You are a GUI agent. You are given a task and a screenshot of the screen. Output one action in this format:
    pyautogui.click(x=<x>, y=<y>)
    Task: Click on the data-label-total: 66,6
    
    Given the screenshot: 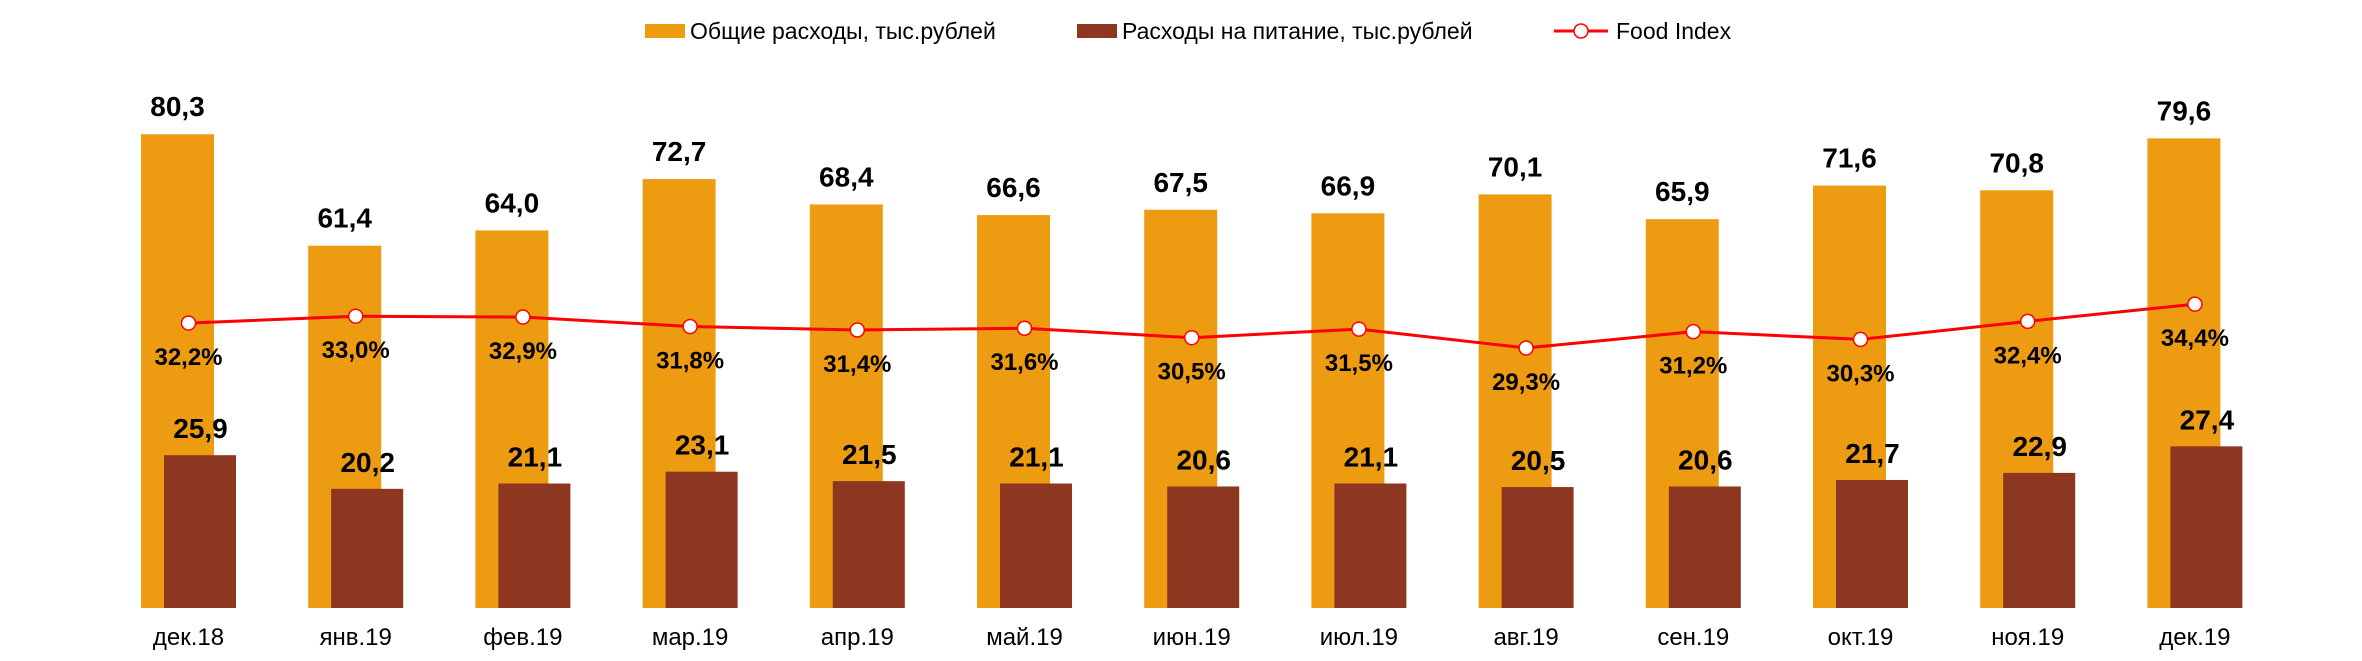 What is the action you would take?
    pyautogui.click(x=1013, y=187)
    